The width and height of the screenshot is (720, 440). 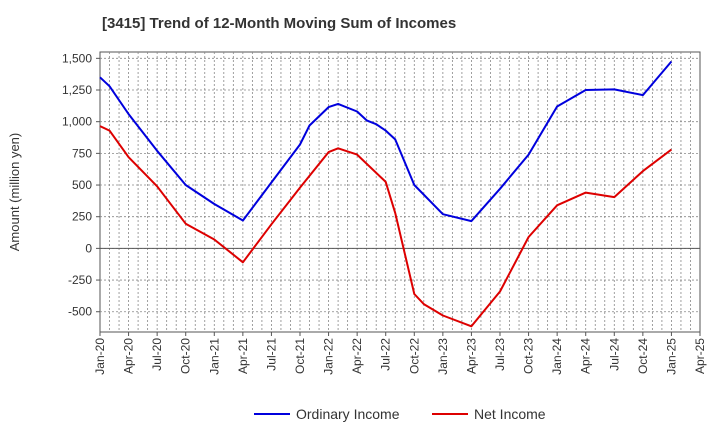 What do you see at coordinates (348, 414) in the screenshot?
I see `legend-label-ordinary-income: Ordinary Income` at bounding box center [348, 414].